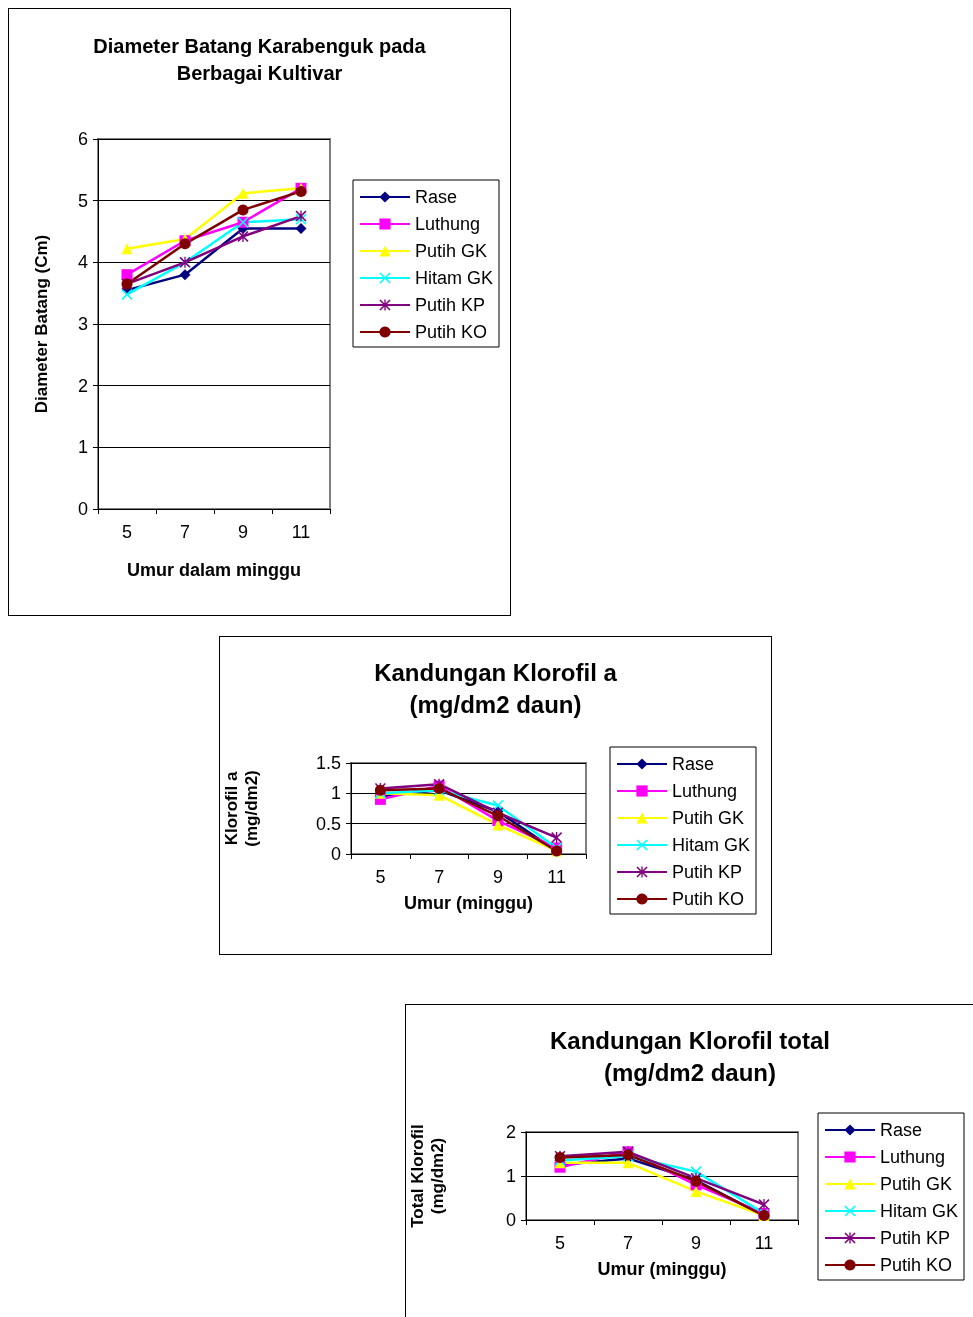 The image size is (973, 1317). What do you see at coordinates (82, 200) in the screenshot?
I see `y-tick-label: 5` at bounding box center [82, 200].